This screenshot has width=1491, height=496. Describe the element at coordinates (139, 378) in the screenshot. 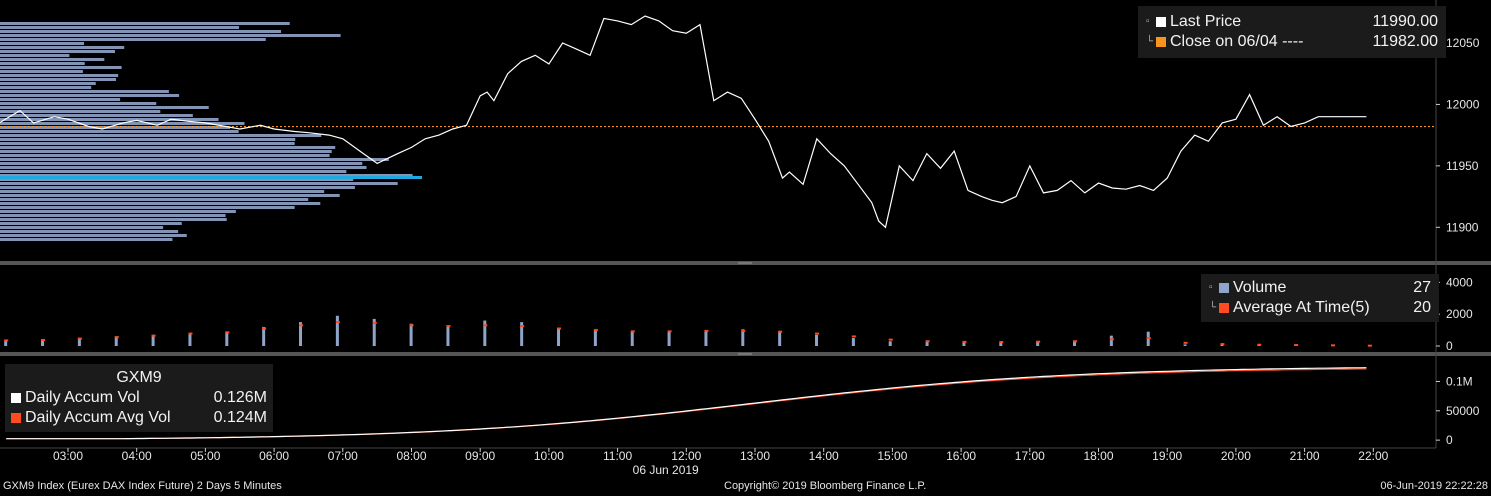

I see `legend-title: GXM9` at that location.